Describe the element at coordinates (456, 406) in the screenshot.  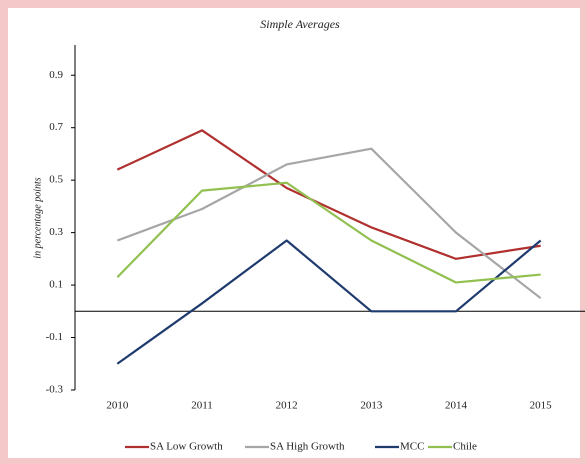
I see `x-tick-label: 2014` at that location.